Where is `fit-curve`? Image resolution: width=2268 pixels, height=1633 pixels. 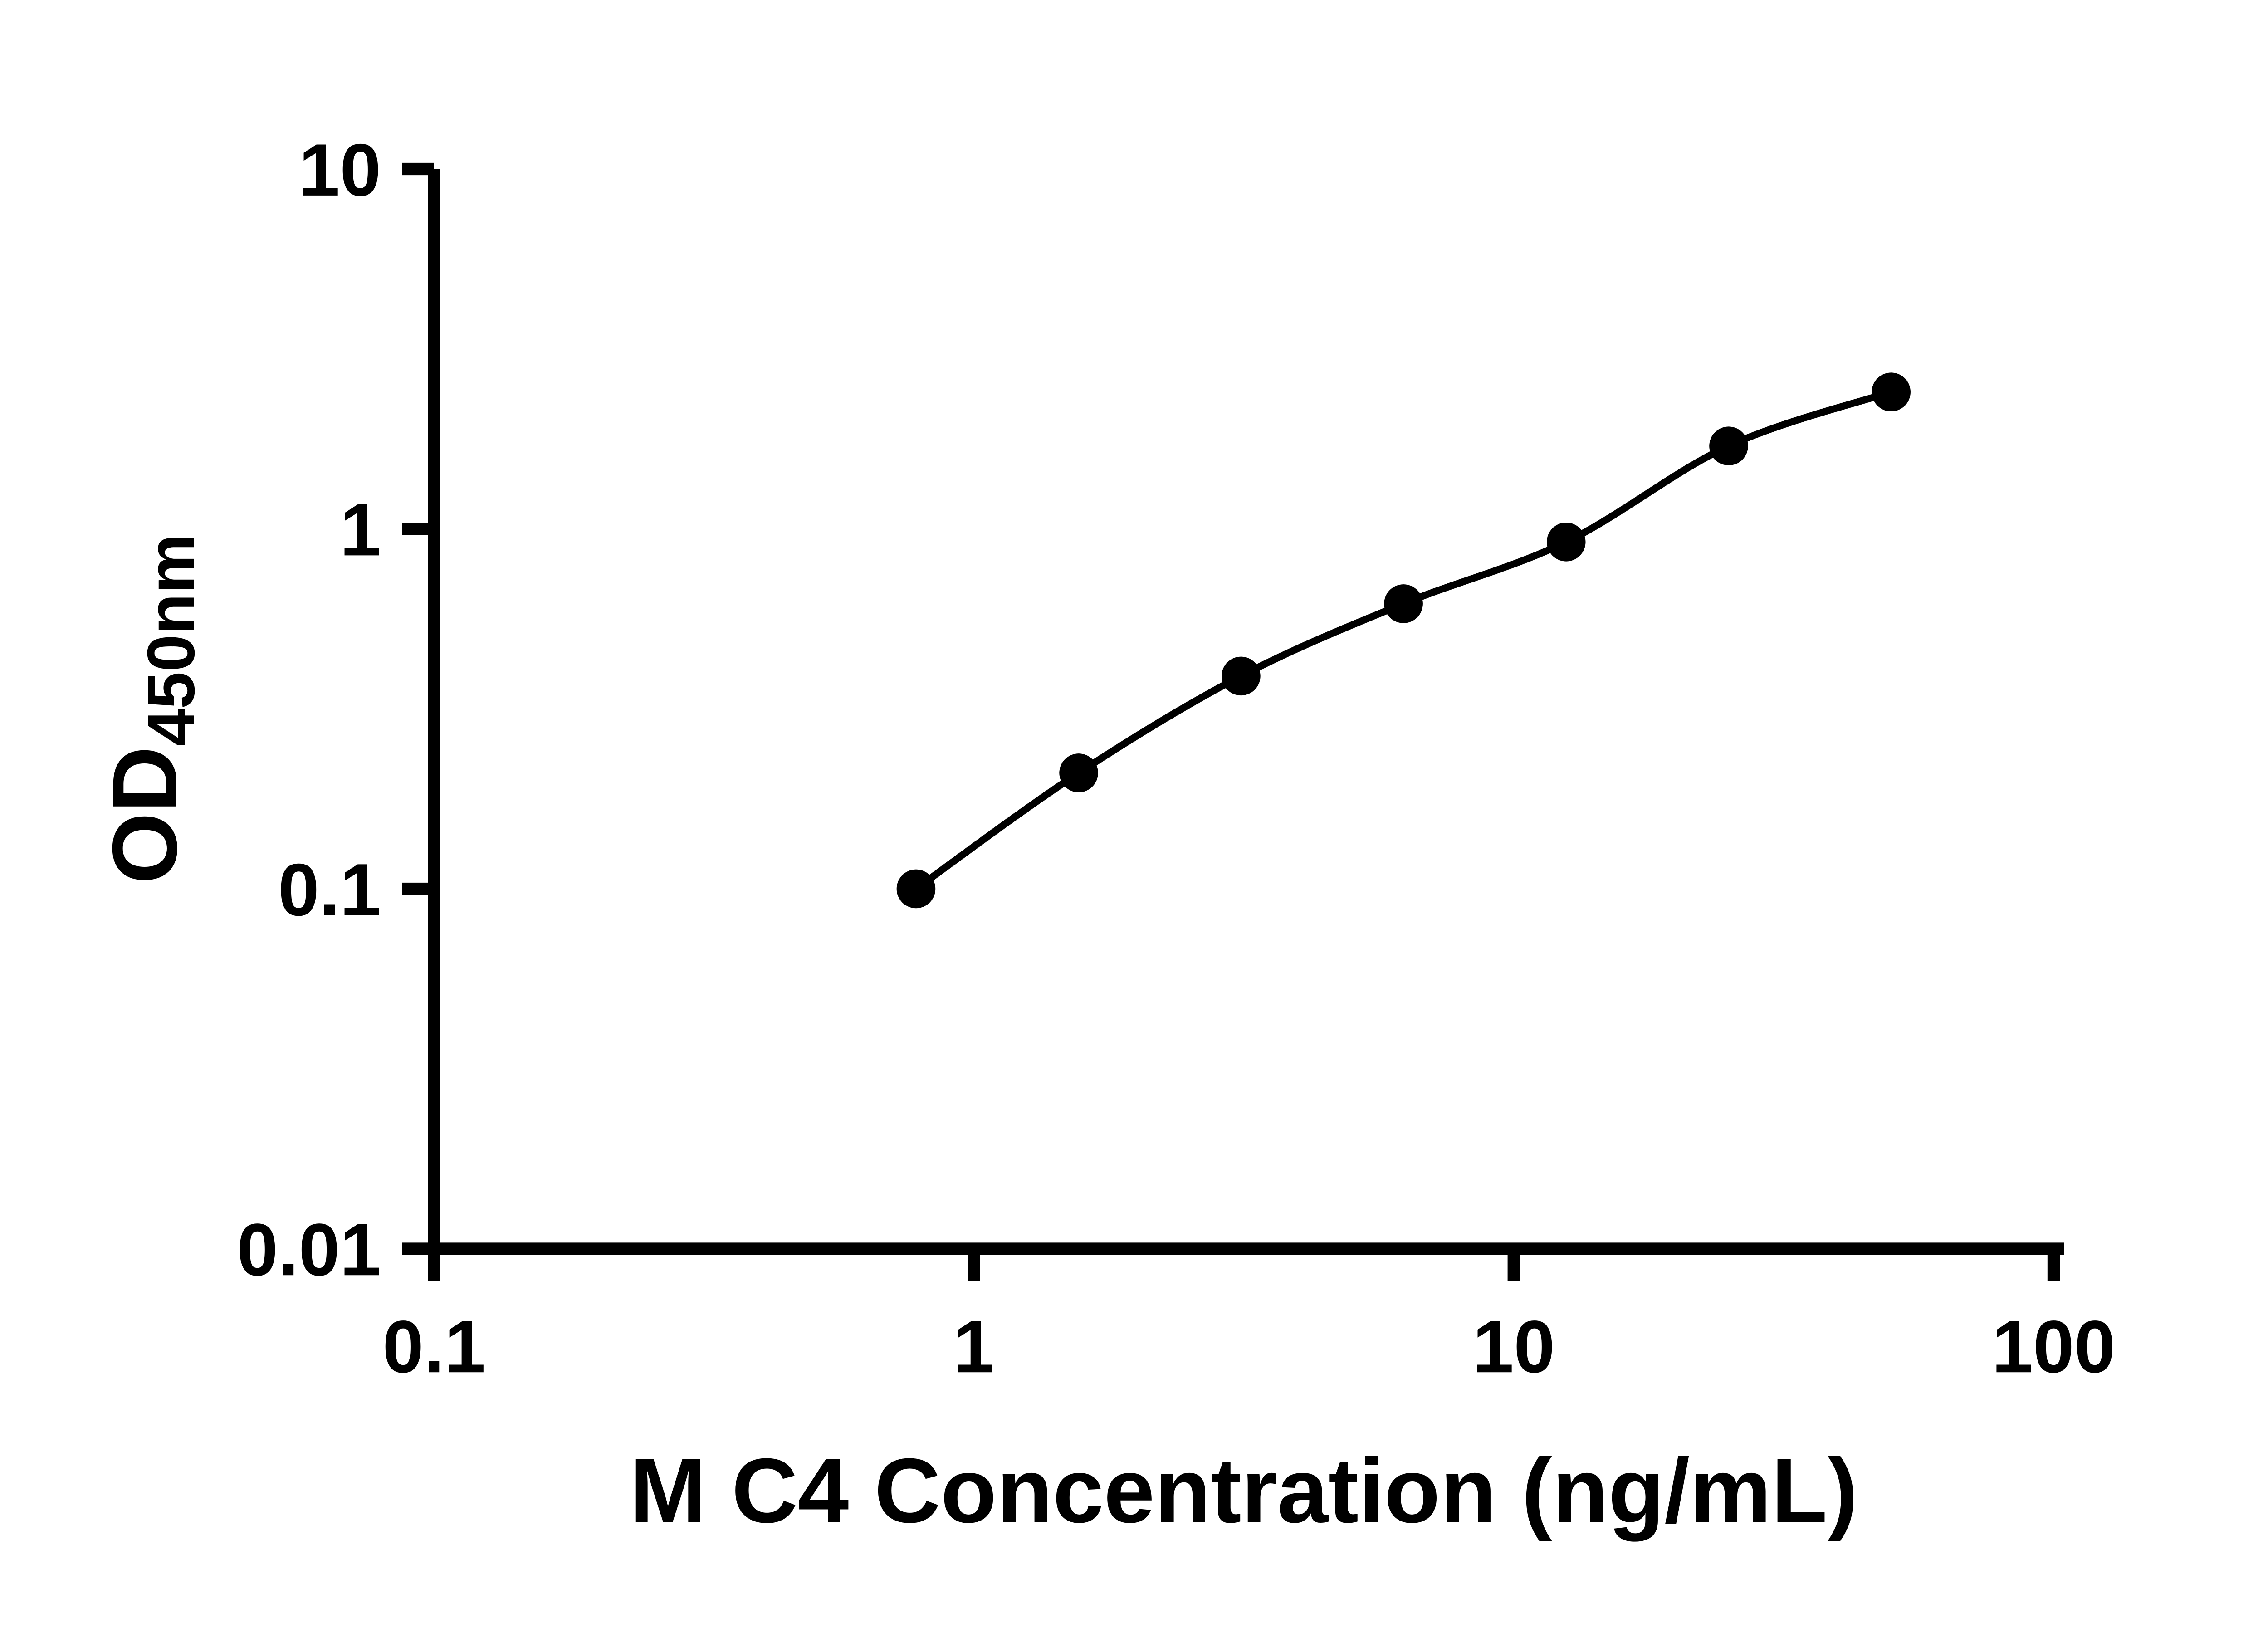 fit-curve is located at coordinates (1403, 640).